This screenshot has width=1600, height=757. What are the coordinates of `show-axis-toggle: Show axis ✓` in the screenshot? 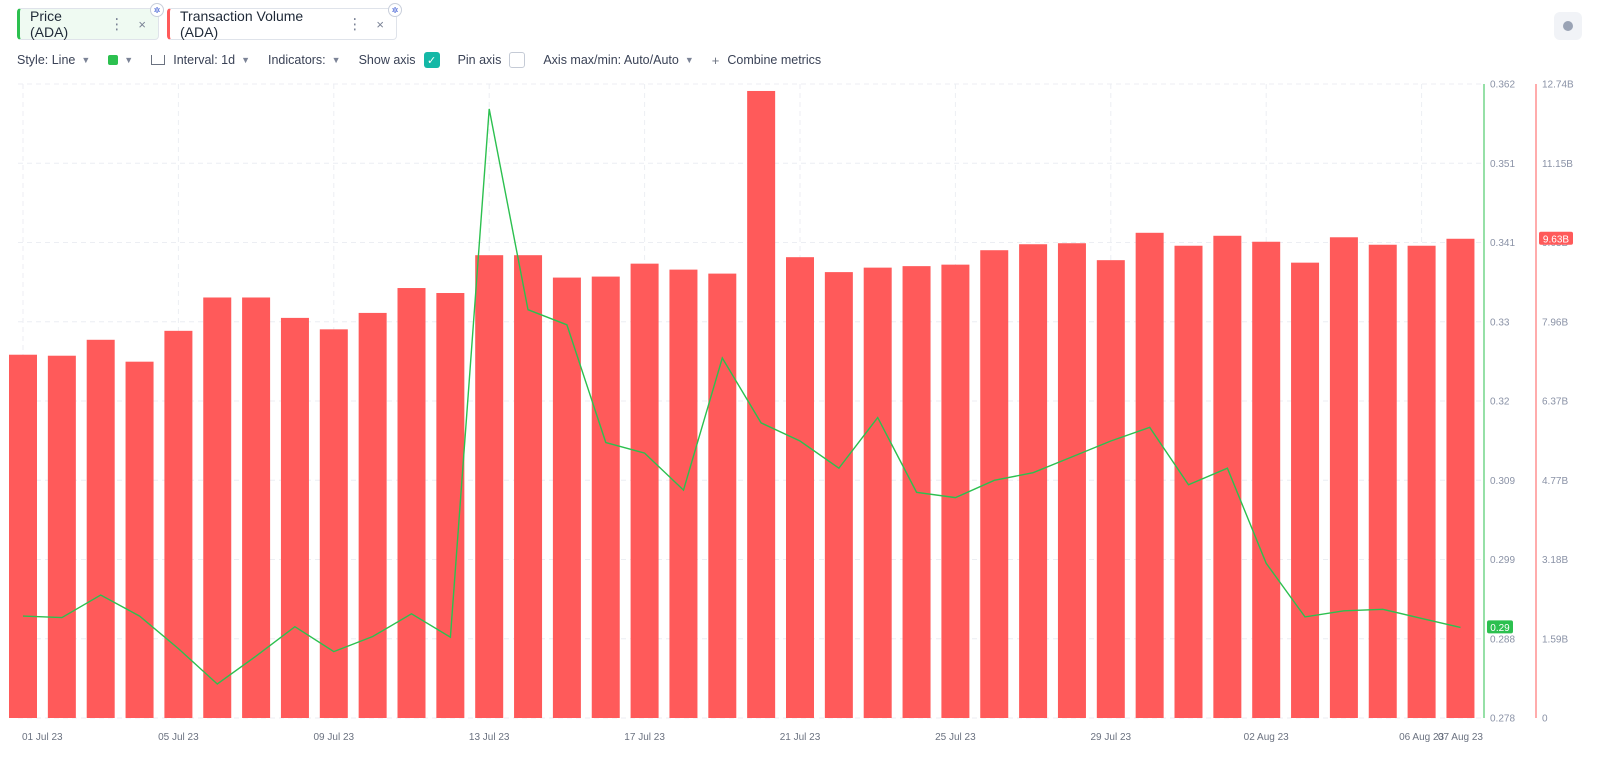 It's located at (399, 60).